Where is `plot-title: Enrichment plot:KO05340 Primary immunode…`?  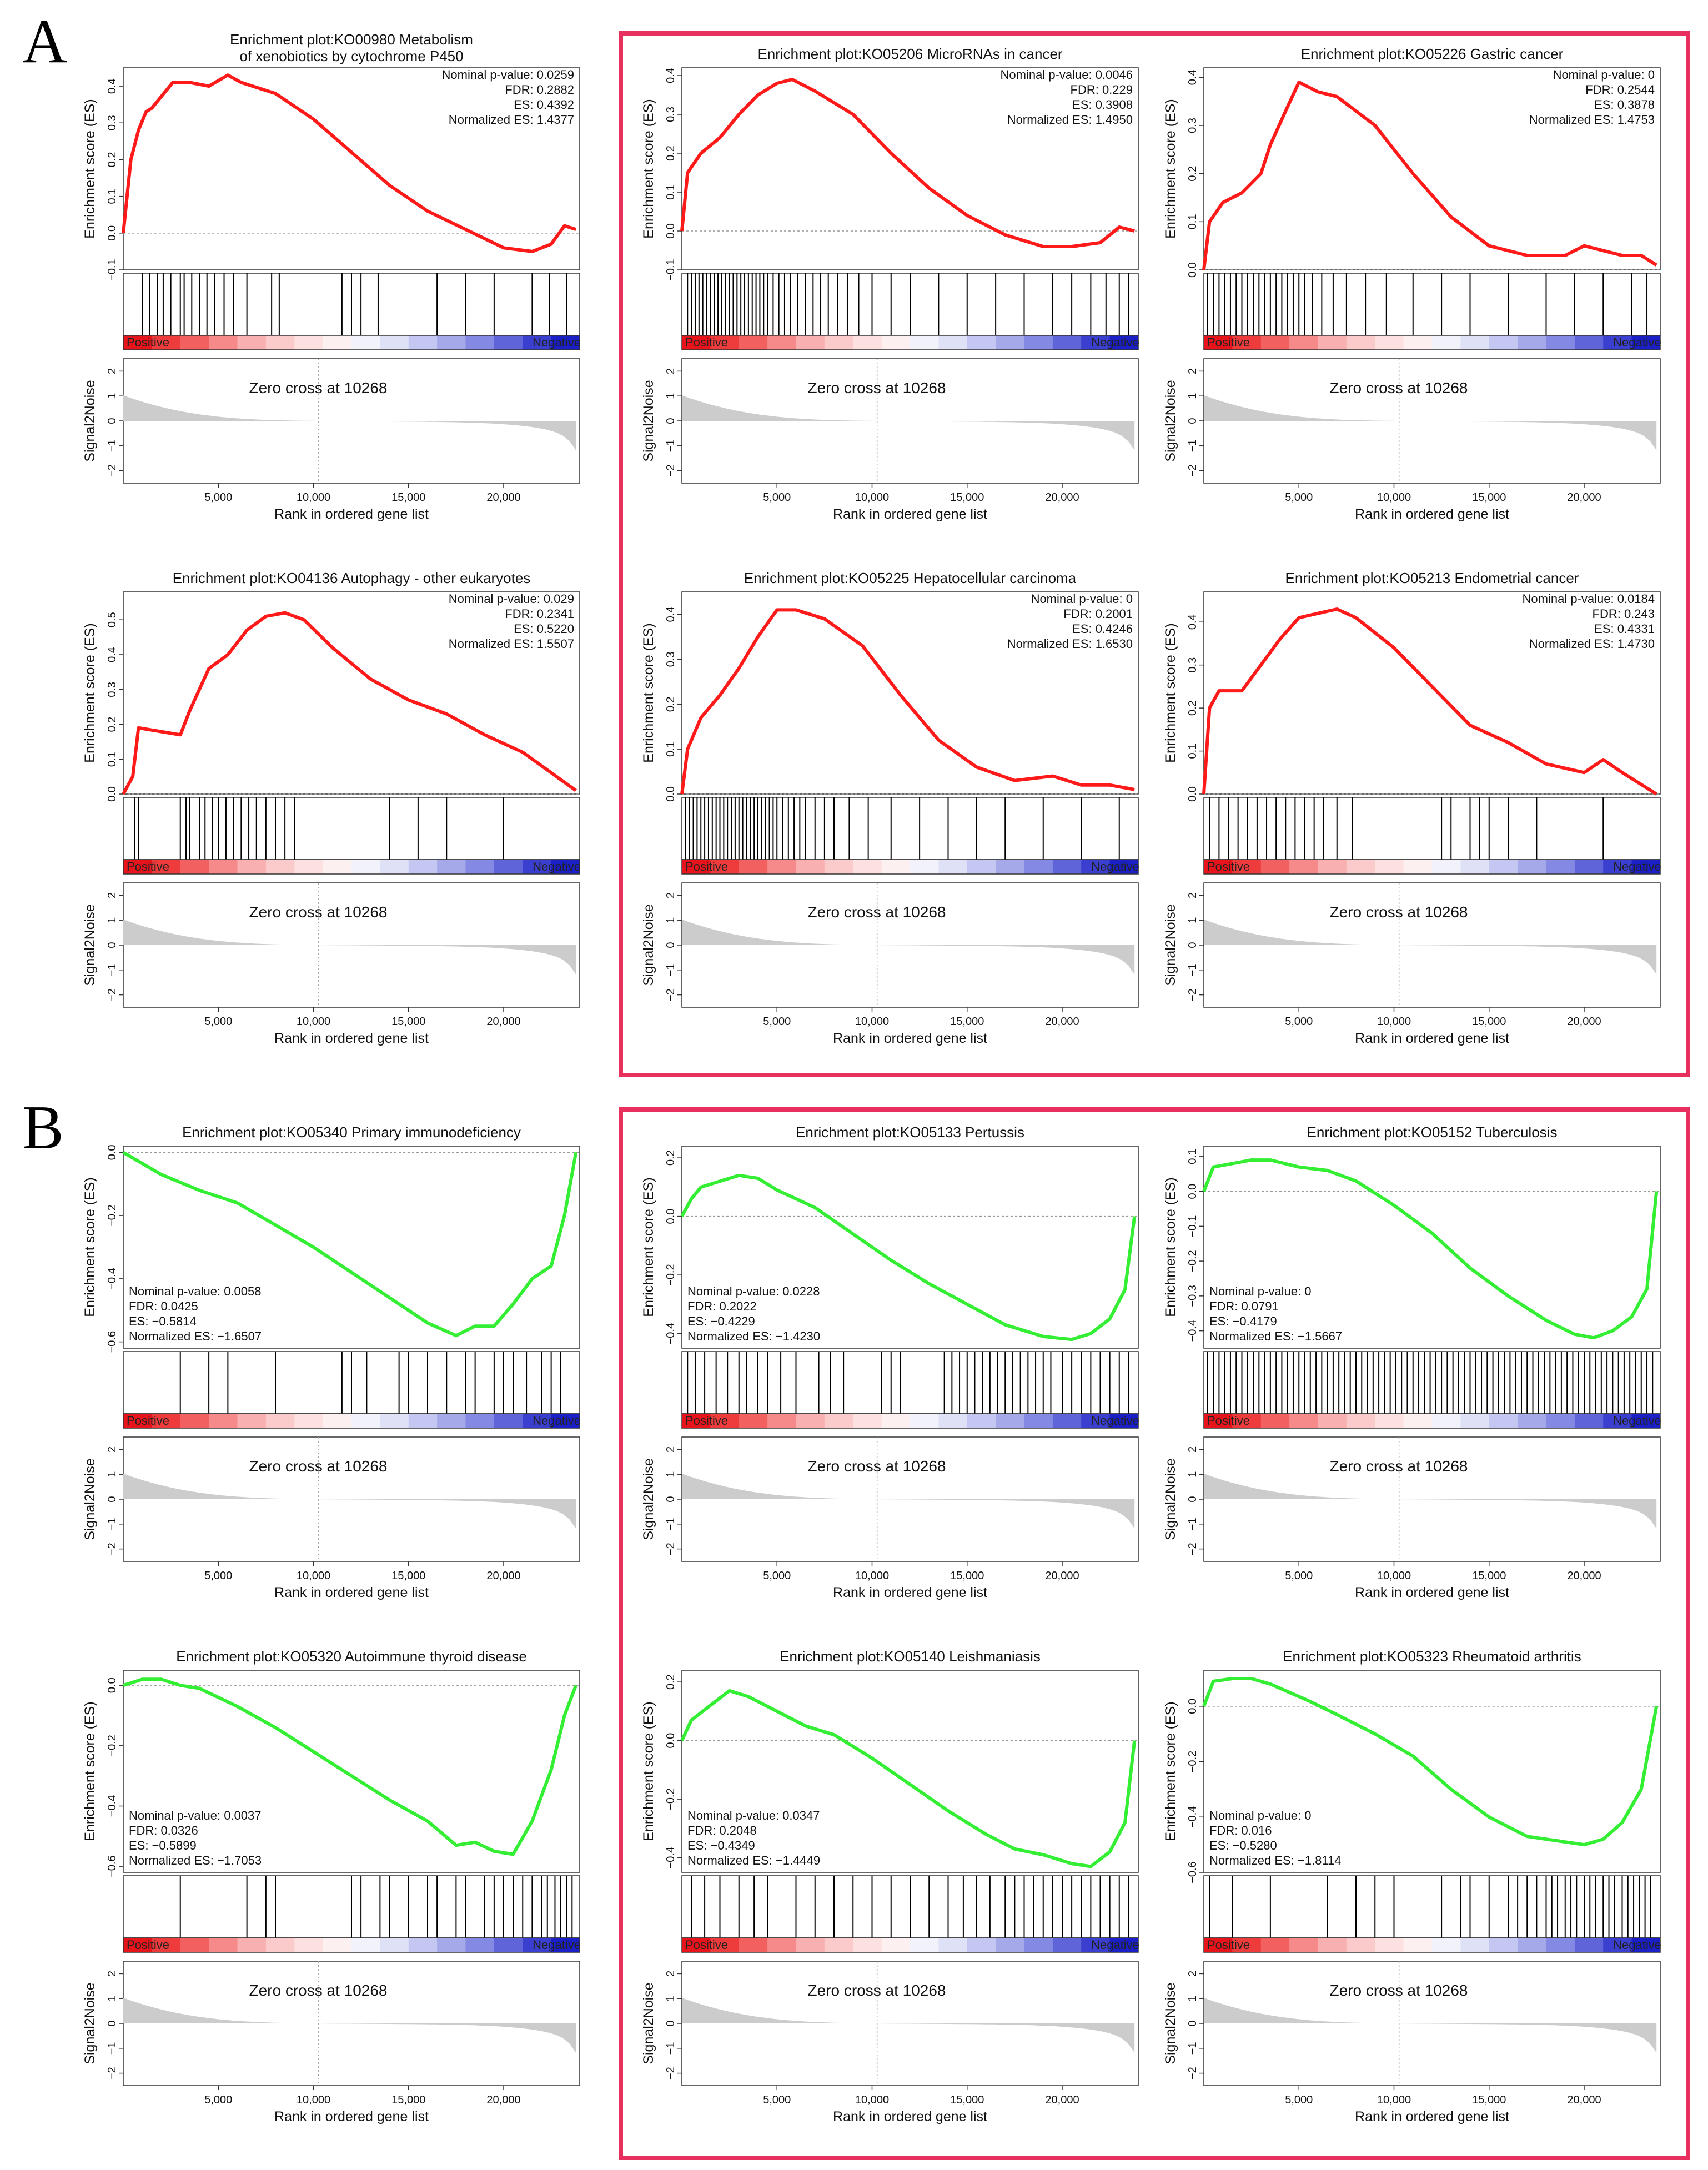
plot-title: Enrichment plot:KO05340 Primary immunode… is located at coordinates (351, 1133).